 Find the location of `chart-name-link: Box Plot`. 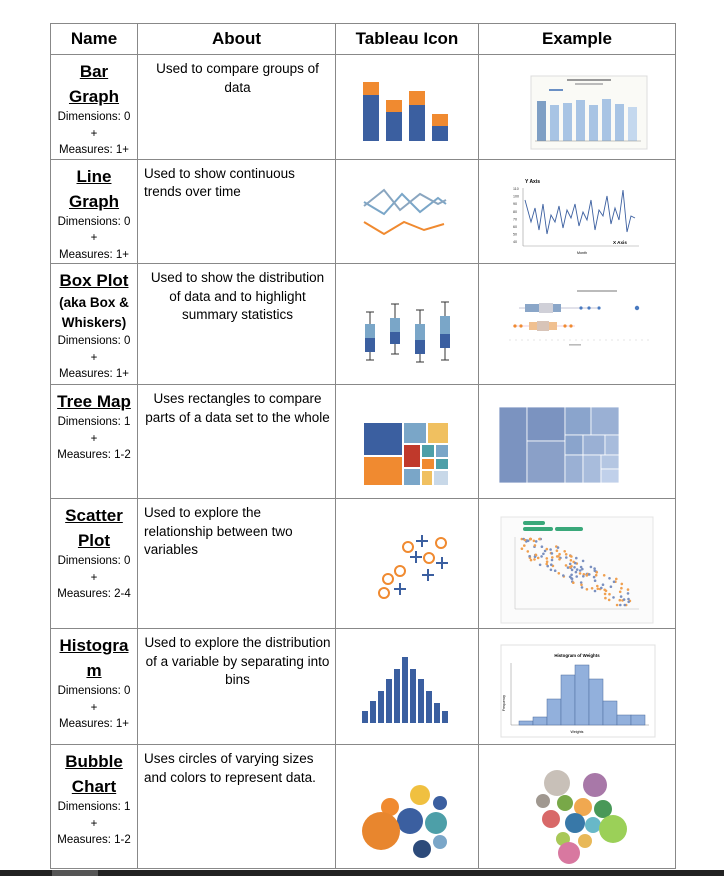

chart-name-link: Box Plot is located at coordinates (94, 280).